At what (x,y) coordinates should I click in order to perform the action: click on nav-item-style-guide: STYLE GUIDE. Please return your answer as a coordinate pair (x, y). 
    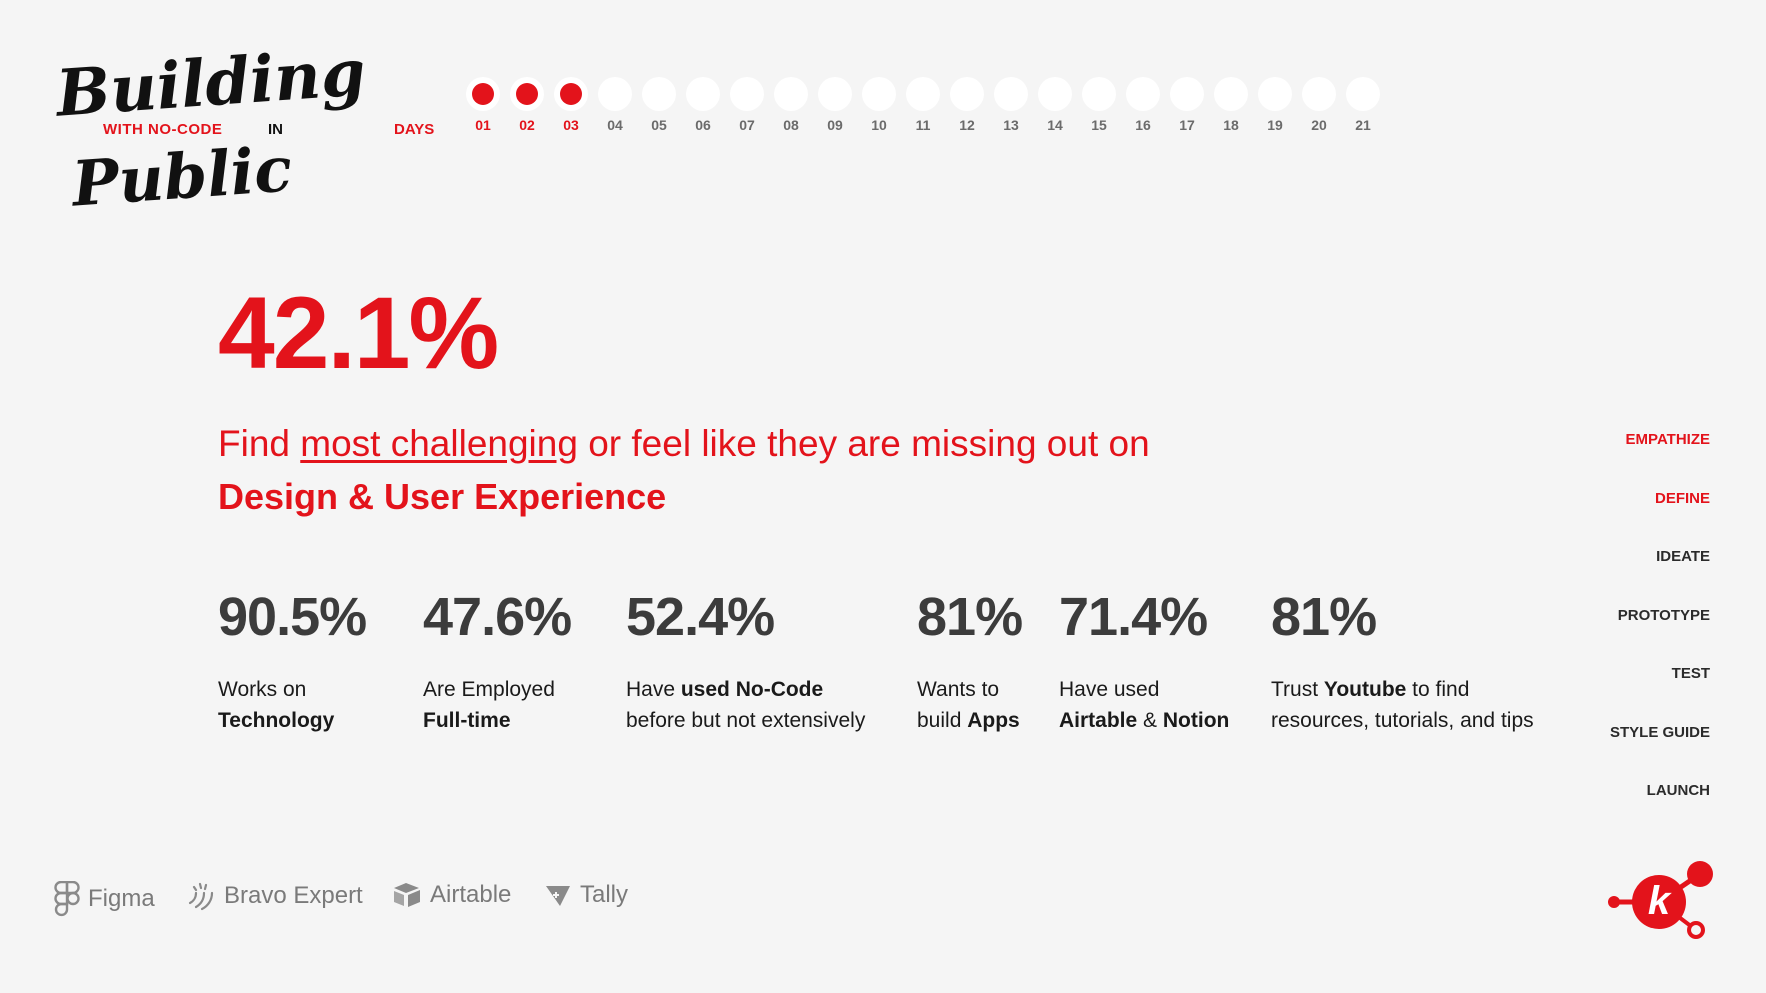
    Looking at the image, I should click on (1659, 732).